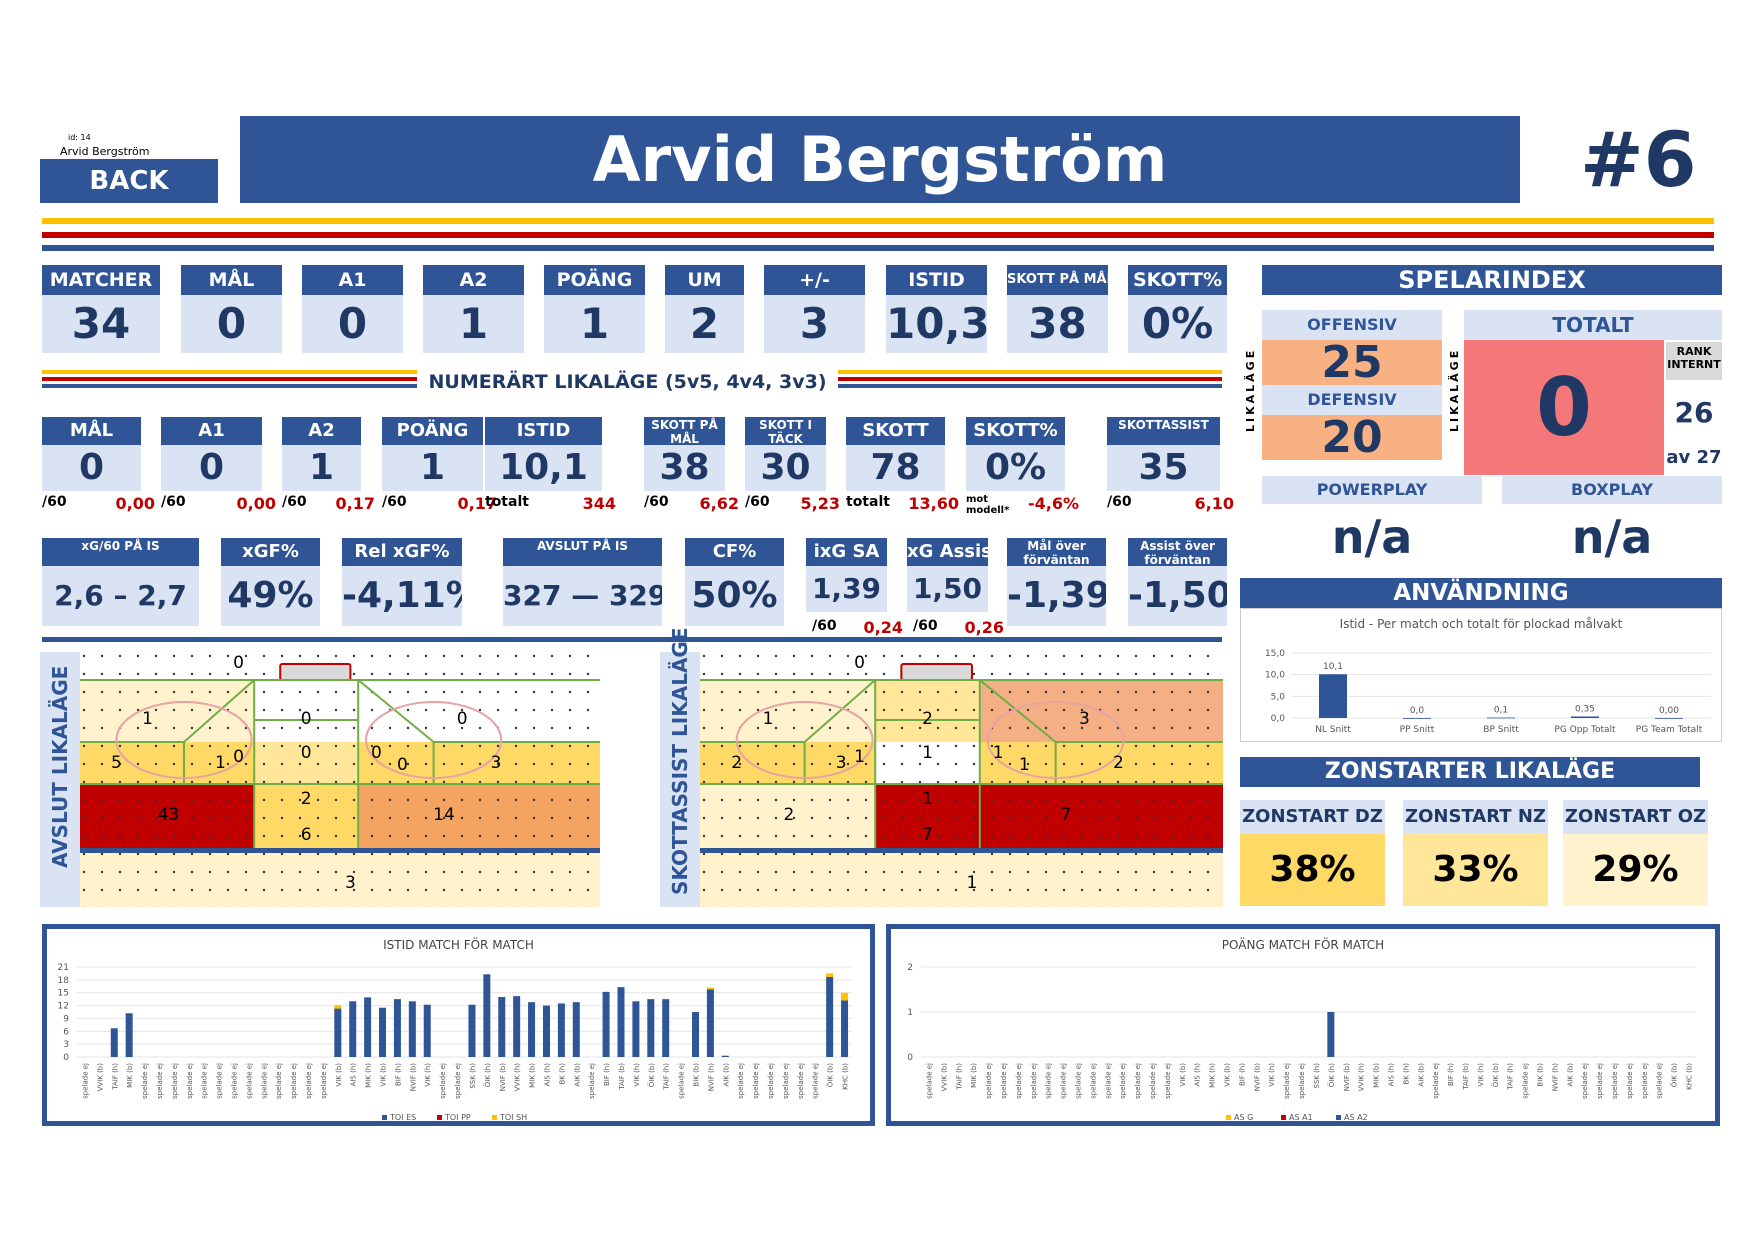 The width and height of the screenshot is (1755, 1241). I want to click on bar, so click(1501, 718).